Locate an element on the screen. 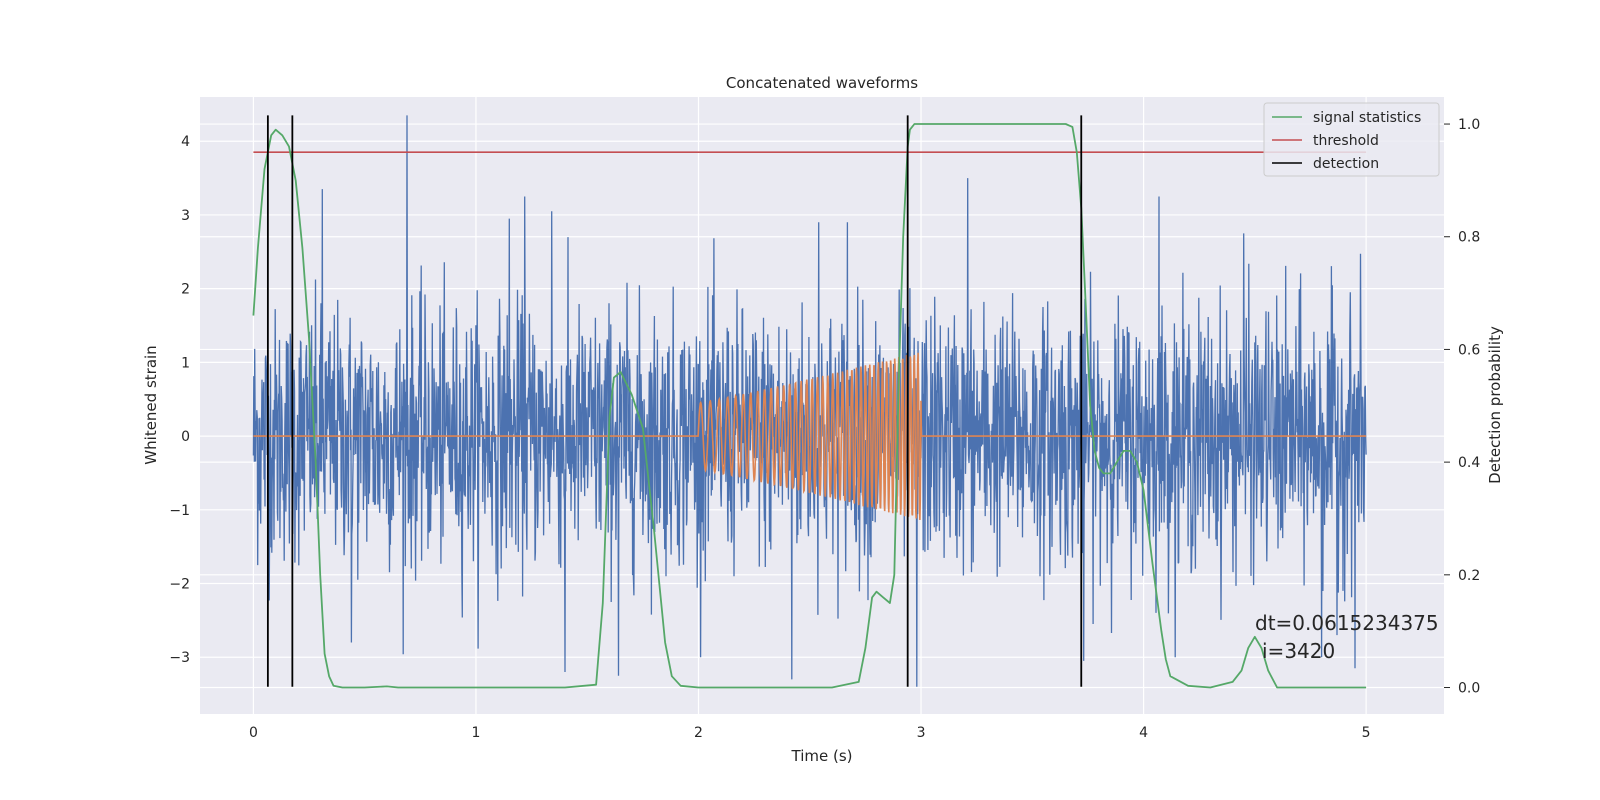  waveform-series is located at coordinates (810, 436).